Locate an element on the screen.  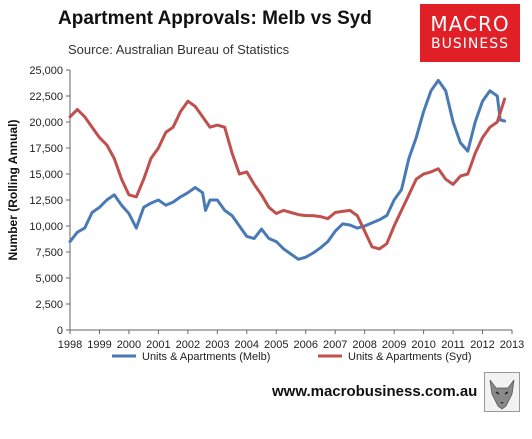
y-axis-label: Number (Rolling Annual) is located at coordinates (13, 190).